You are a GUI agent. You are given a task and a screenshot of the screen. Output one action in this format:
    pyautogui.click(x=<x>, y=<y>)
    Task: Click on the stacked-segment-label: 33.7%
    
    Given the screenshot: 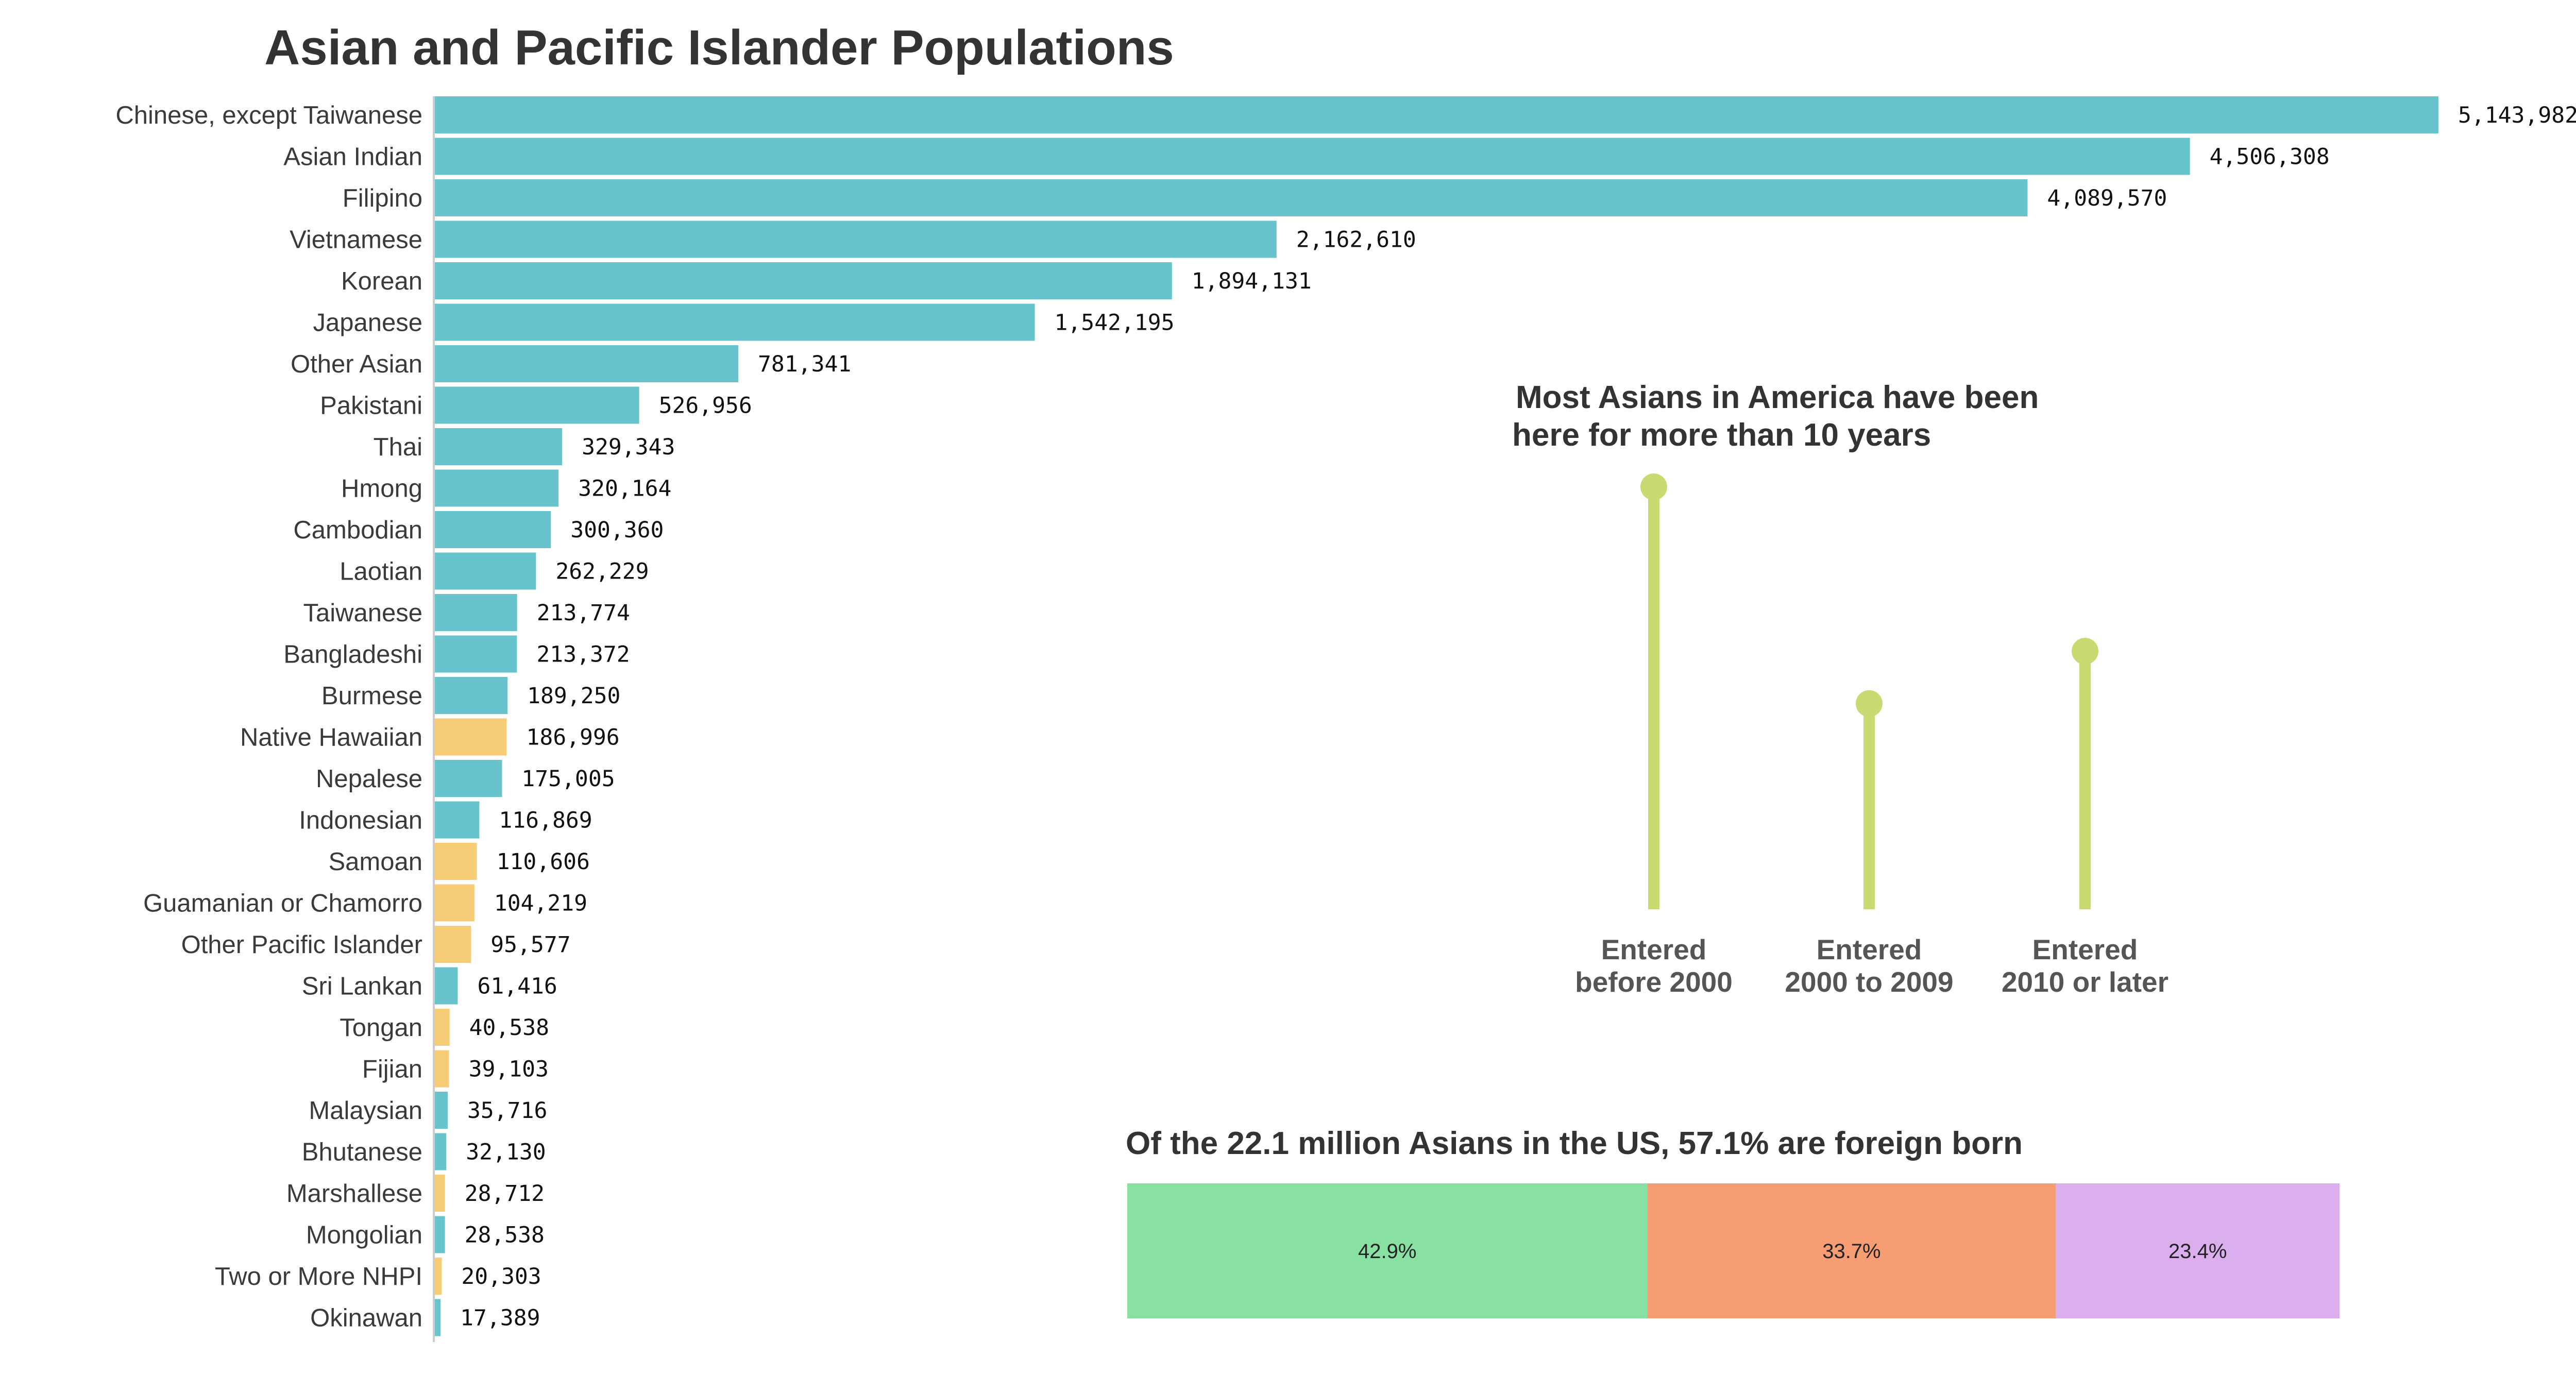 What is the action you would take?
    pyautogui.click(x=1851, y=1251)
    